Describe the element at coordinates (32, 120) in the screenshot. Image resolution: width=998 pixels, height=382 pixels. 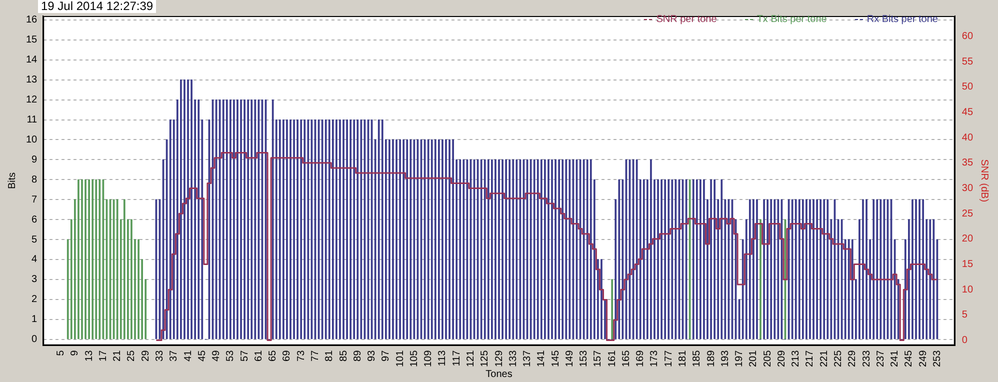
I see `y-tick-label: 11` at that location.